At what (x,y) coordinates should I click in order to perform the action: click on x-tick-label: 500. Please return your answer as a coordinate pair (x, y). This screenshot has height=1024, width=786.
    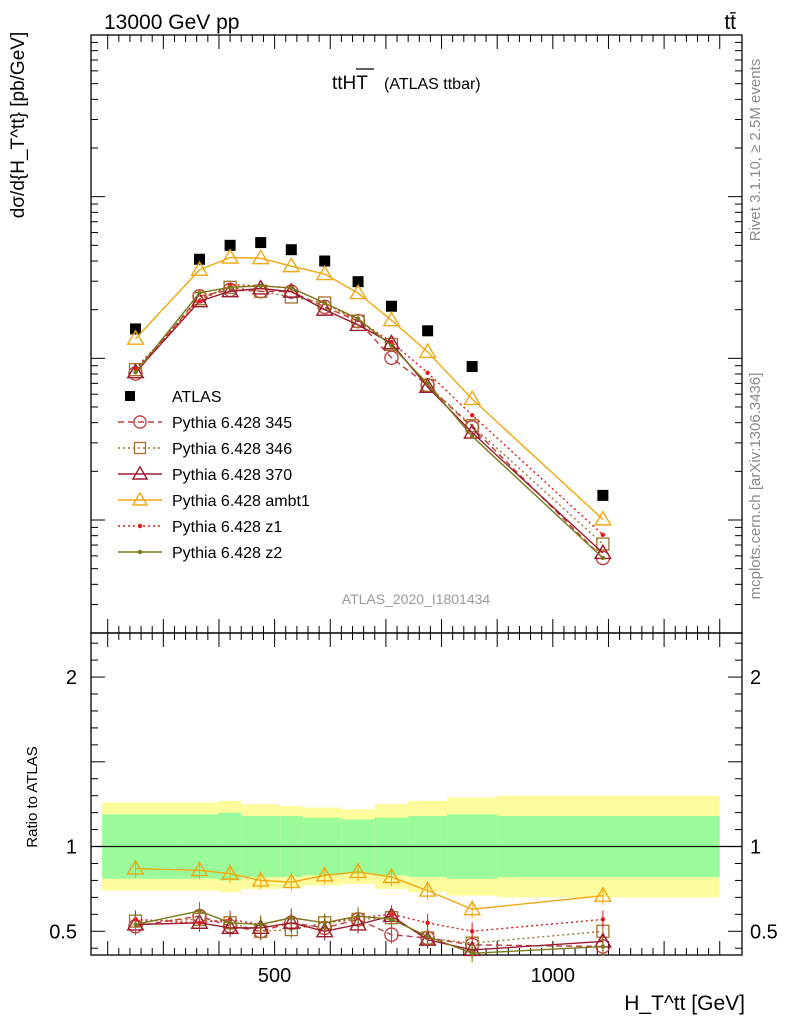
    Looking at the image, I should click on (274, 976).